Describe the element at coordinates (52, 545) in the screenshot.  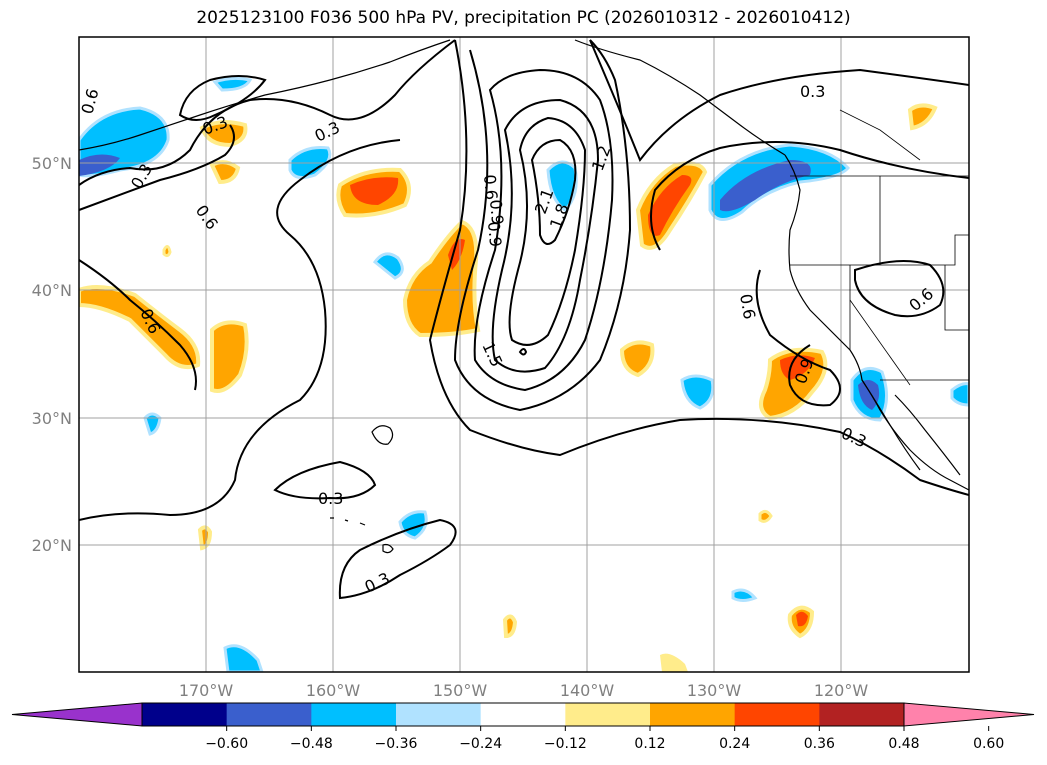
I see `lat-label: 20°N` at that location.